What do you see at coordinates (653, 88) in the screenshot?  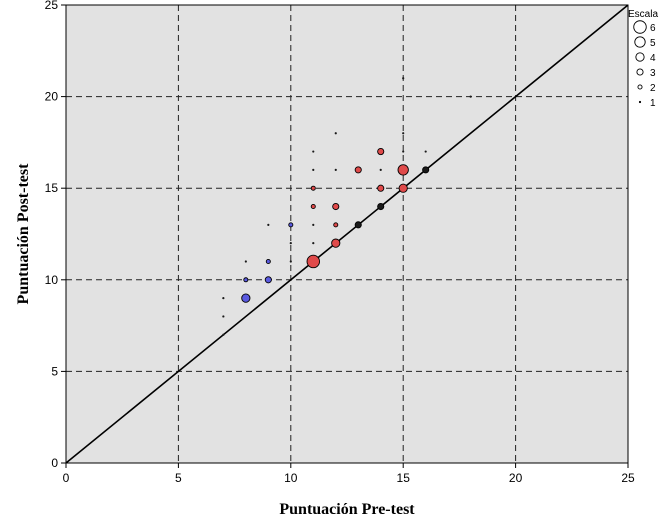 I see `legend-label: 2` at bounding box center [653, 88].